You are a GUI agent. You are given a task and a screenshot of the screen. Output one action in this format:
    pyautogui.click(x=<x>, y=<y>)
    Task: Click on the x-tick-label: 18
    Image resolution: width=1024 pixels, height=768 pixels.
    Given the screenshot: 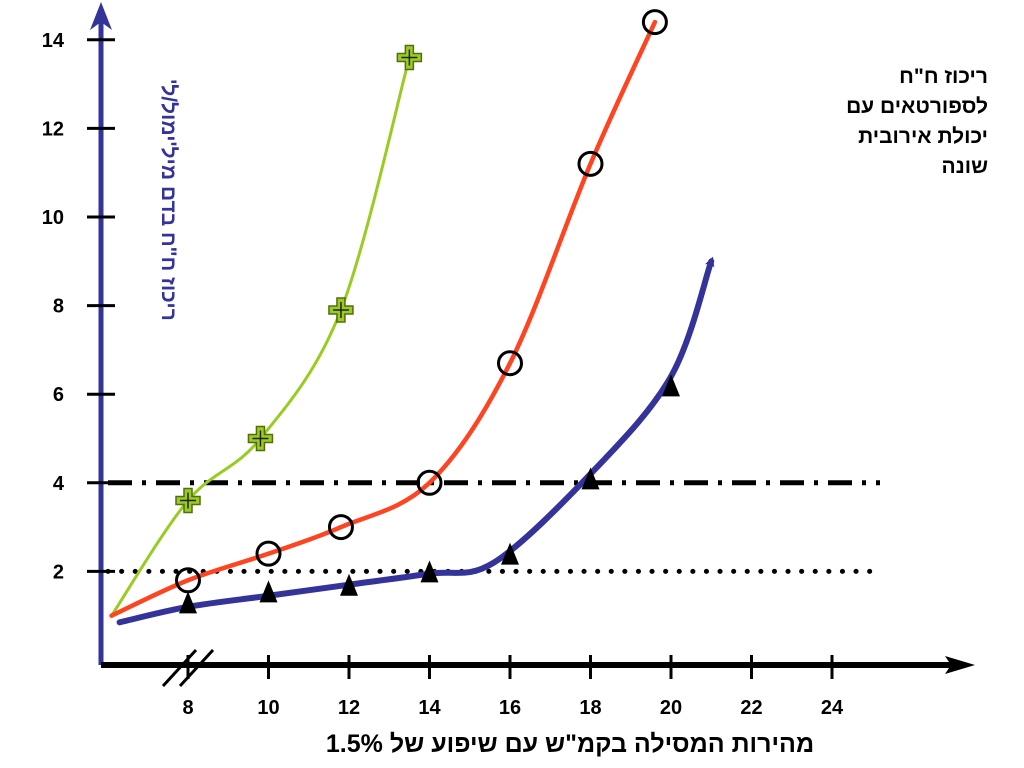 What is the action you would take?
    pyautogui.click(x=590, y=708)
    